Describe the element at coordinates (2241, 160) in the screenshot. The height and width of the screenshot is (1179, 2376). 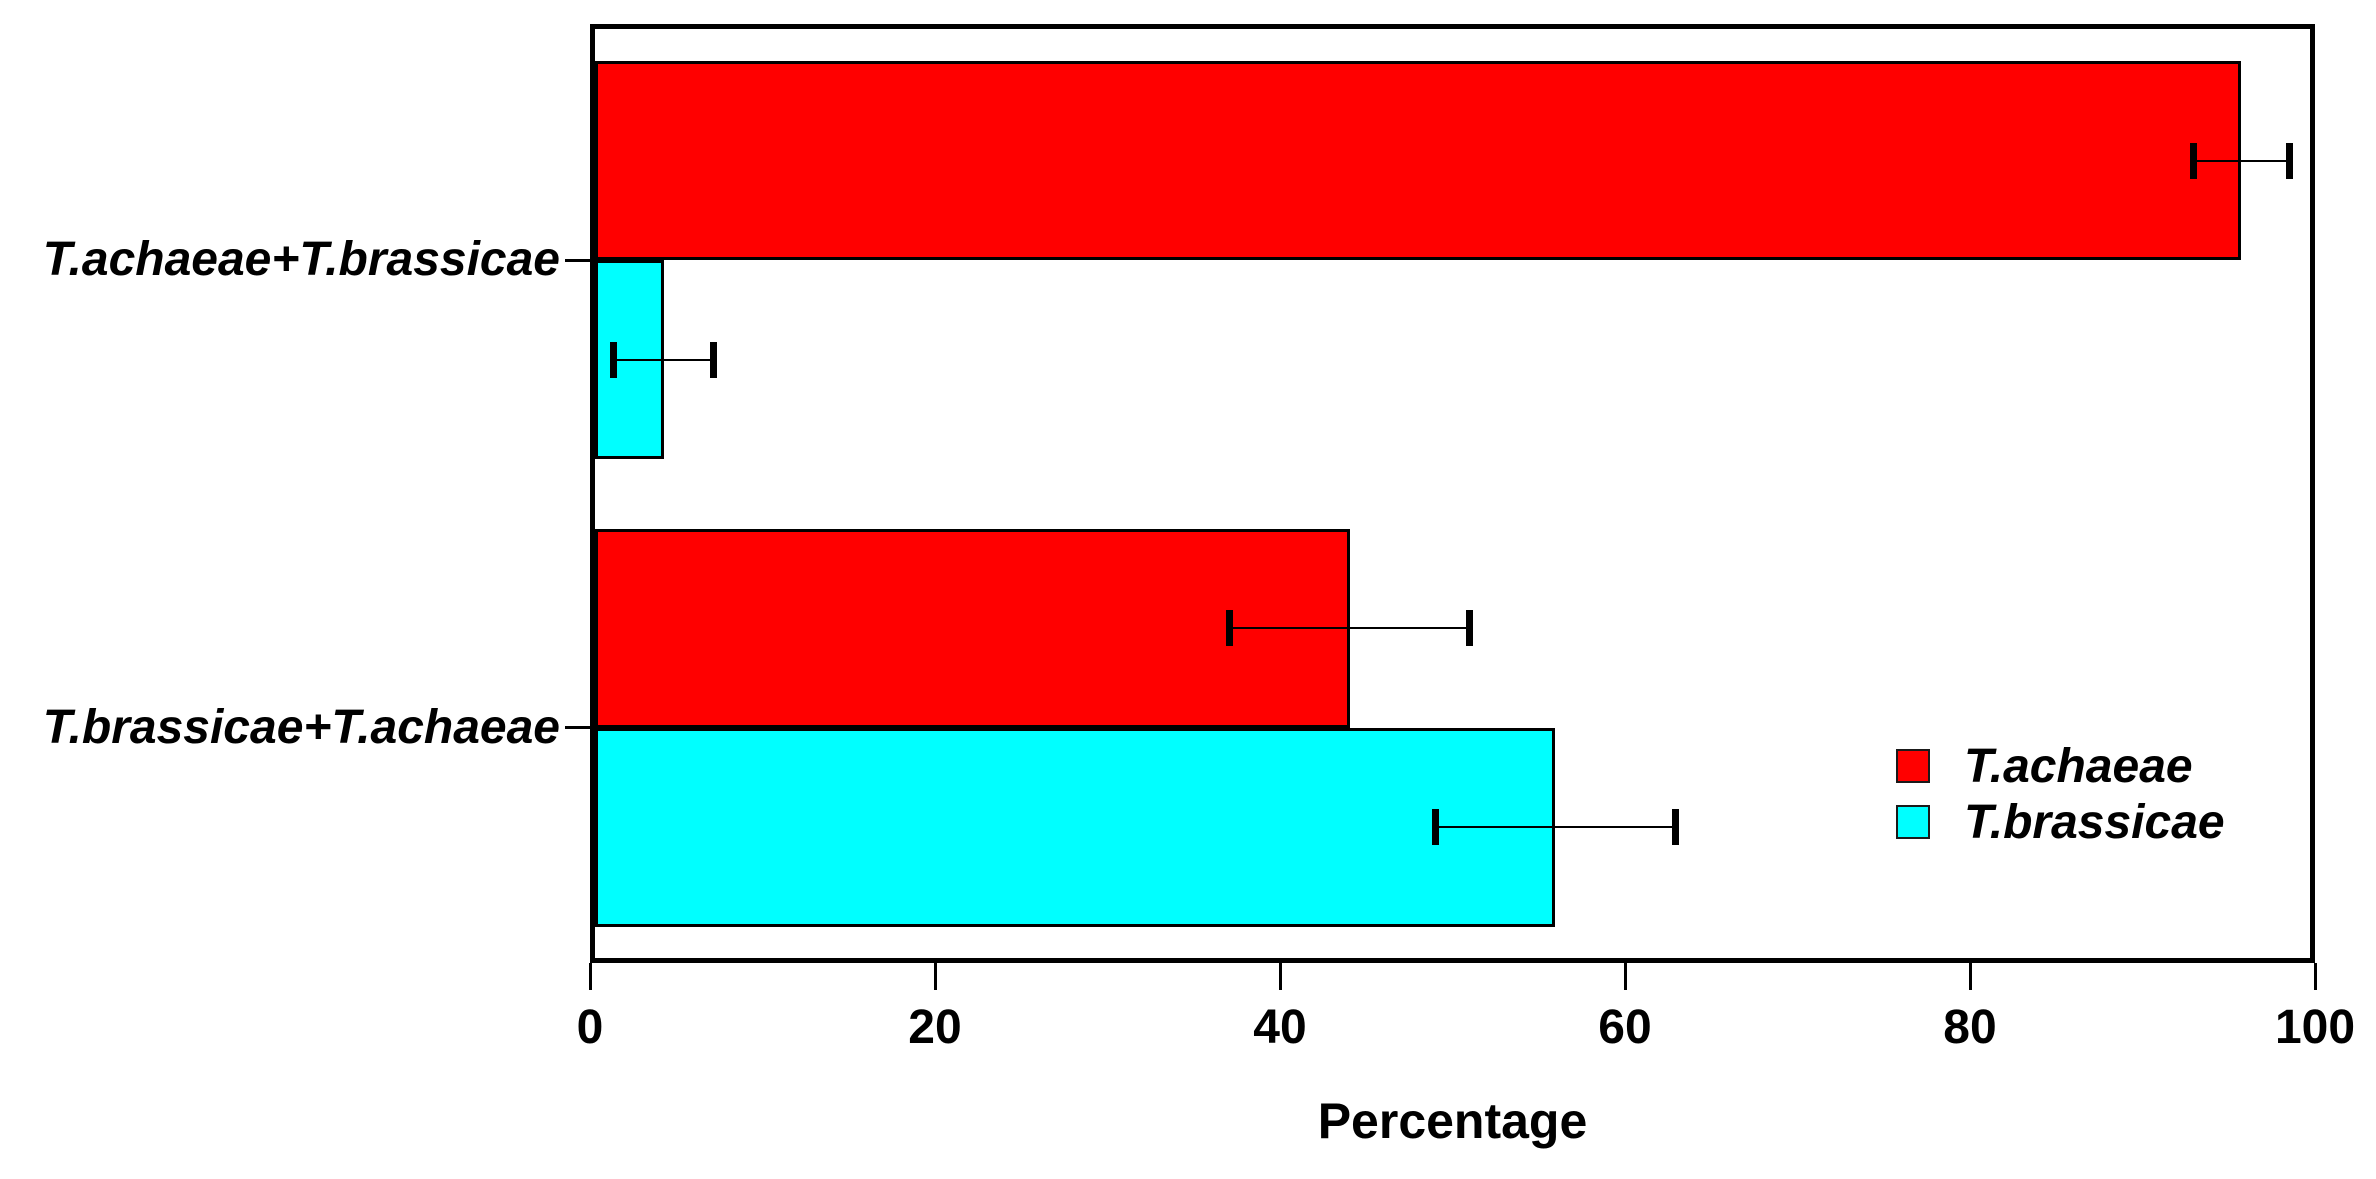
I see `error-bar-t-achaeae-group1` at that location.